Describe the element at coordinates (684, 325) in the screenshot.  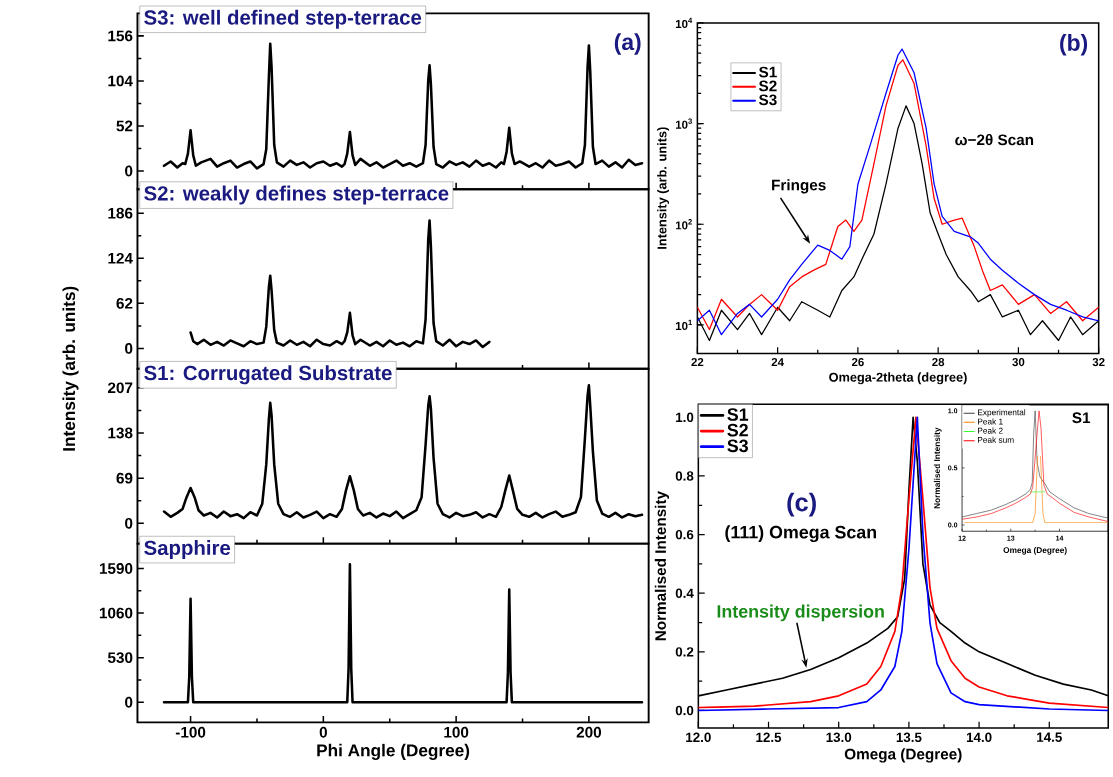
I see `y-tick-label: 10$^{1}$` at that location.